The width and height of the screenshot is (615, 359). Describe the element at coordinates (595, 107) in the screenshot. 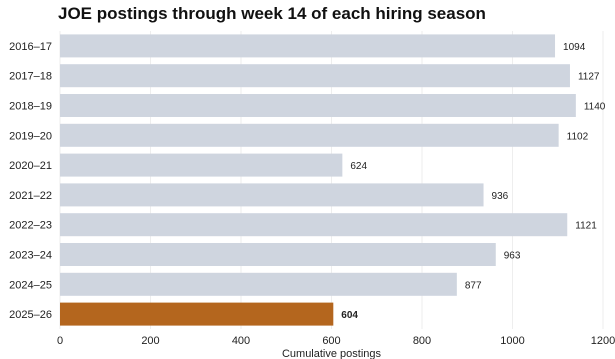

I see `value-label: 1140` at that location.